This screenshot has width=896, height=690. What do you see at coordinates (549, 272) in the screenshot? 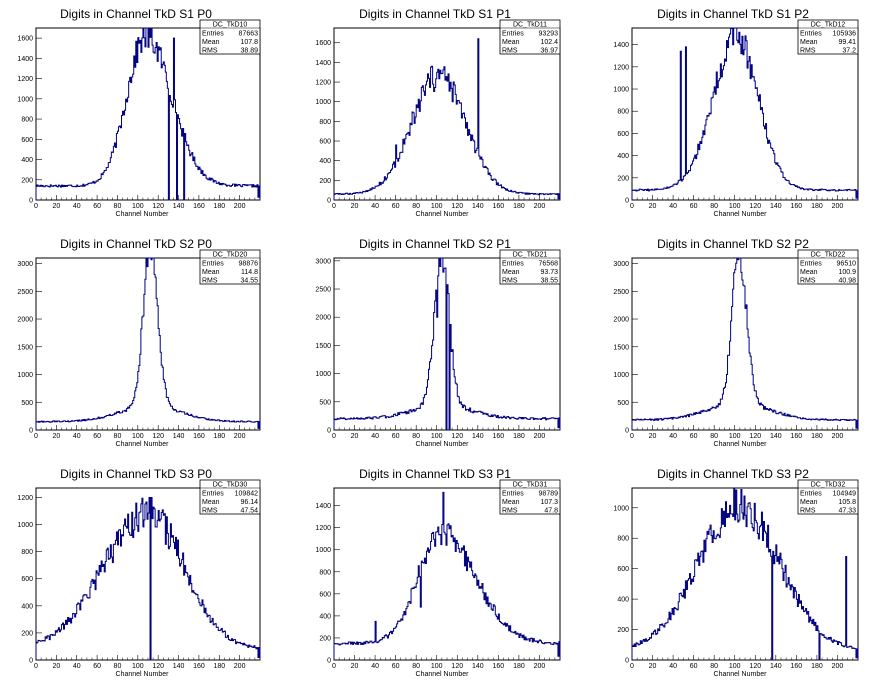
I see `stats-value: 93.73` at bounding box center [549, 272].